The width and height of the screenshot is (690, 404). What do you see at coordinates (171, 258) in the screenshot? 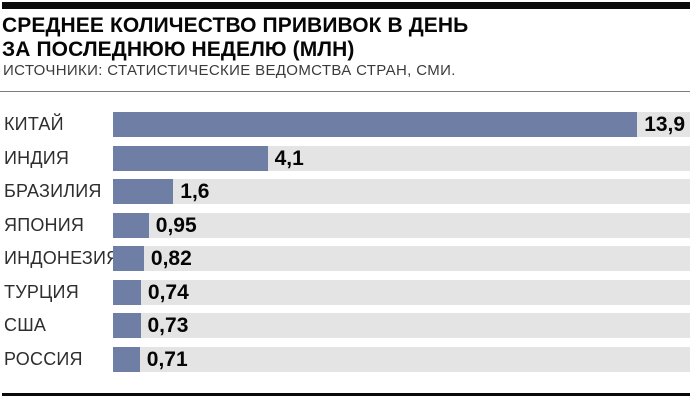
I see `value-label: 0,82` at bounding box center [171, 258].